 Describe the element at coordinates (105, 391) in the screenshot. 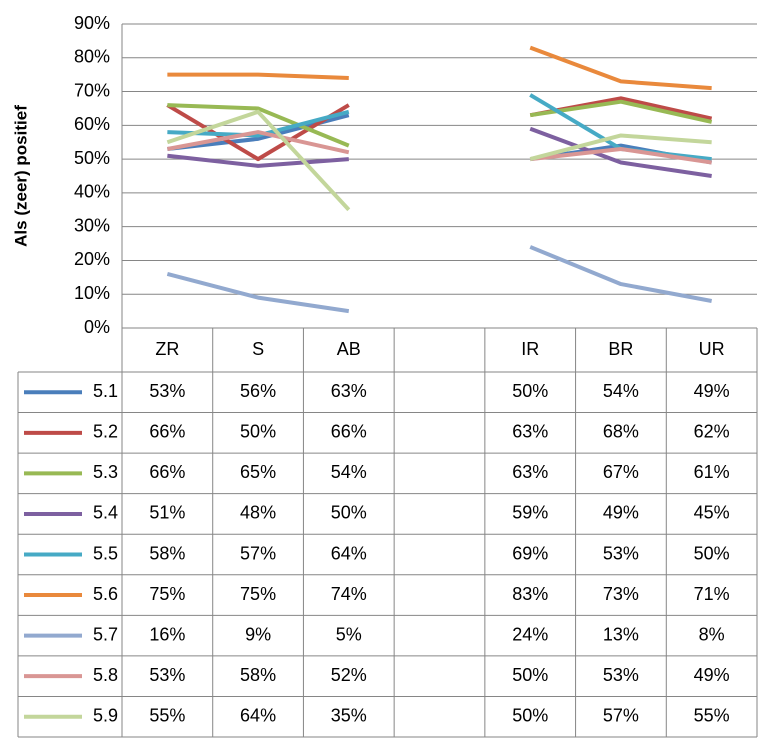

I see `legend-label: 5.1` at that location.